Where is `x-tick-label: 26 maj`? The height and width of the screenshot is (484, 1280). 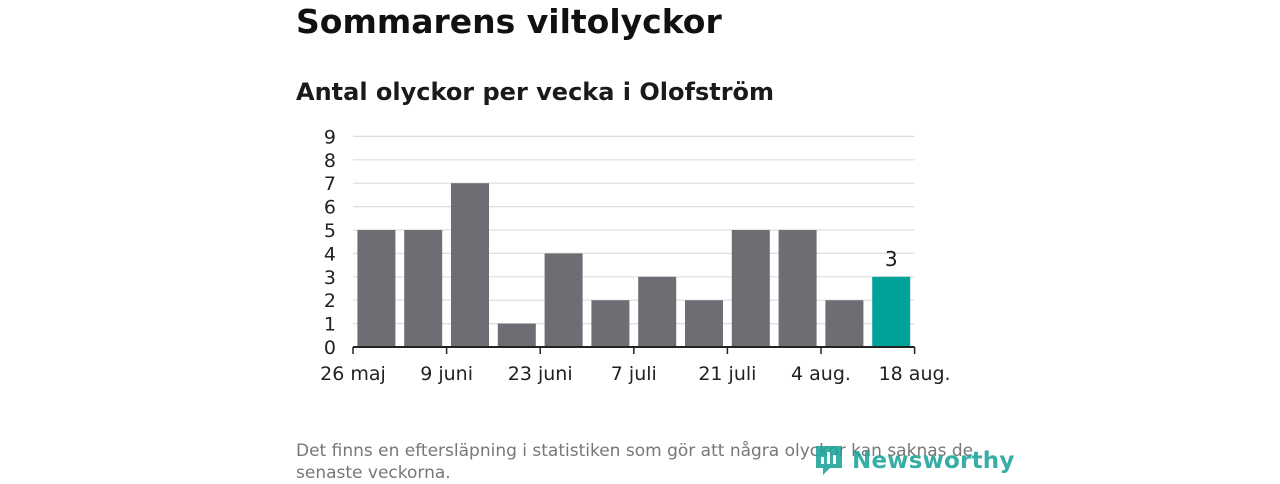
x-tick-label: 26 maj is located at coordinates (353, 374).